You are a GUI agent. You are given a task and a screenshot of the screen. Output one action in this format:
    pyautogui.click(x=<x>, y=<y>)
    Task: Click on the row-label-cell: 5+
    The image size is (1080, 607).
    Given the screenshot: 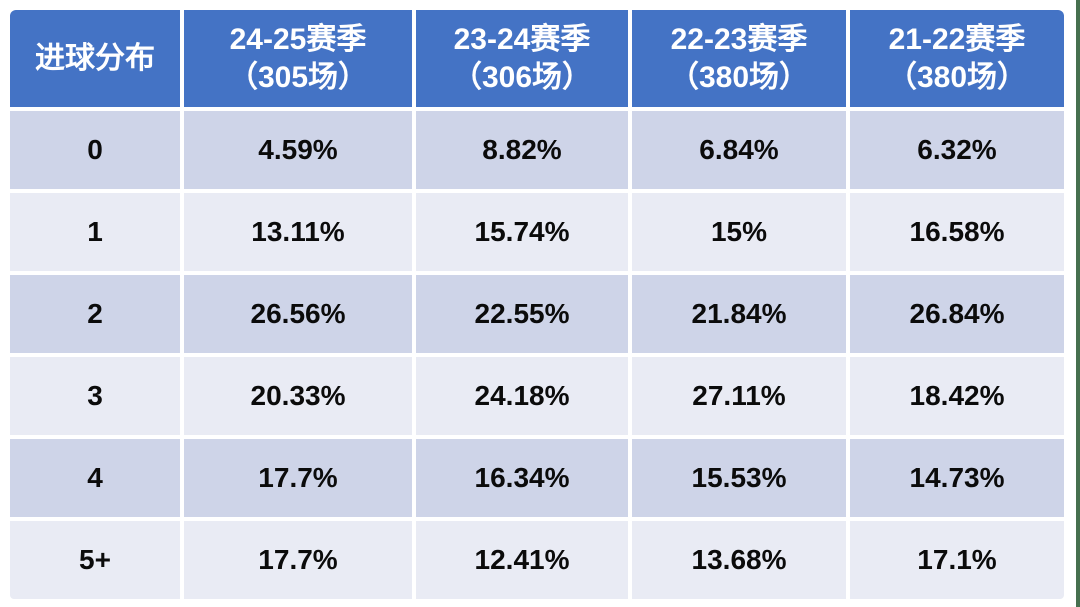 What is the action you would take?
    pyautogui.click(x=95, y=560)
    